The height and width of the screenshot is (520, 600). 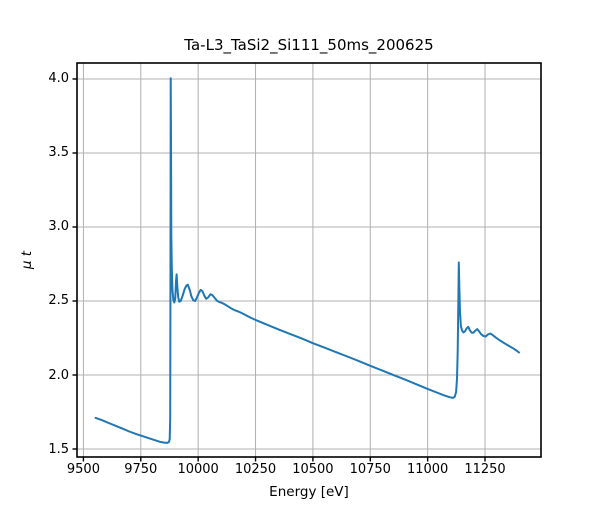 What do you see at coordinates (255, 469) in the screenshot?
I see `x-tick-label: 10250` at bounding box center [255, 469].